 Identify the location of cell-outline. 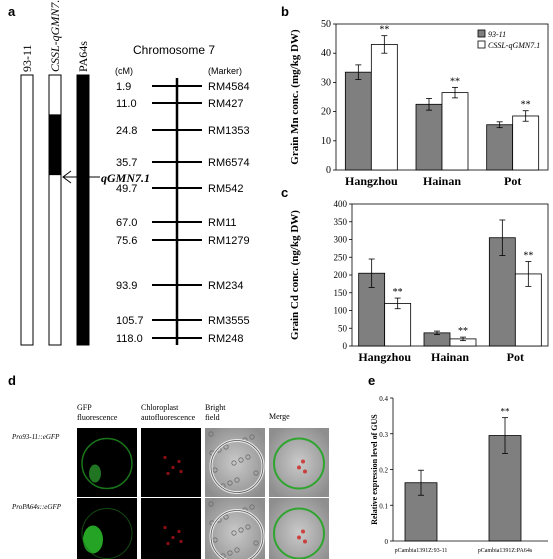
(237, 466).